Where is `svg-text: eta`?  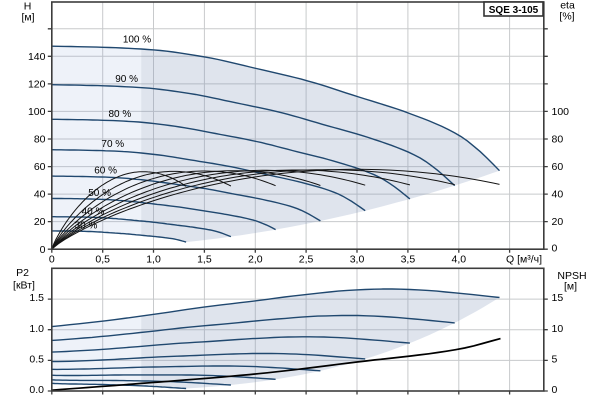 svg-text: eta is located at coordinates (567, 5).